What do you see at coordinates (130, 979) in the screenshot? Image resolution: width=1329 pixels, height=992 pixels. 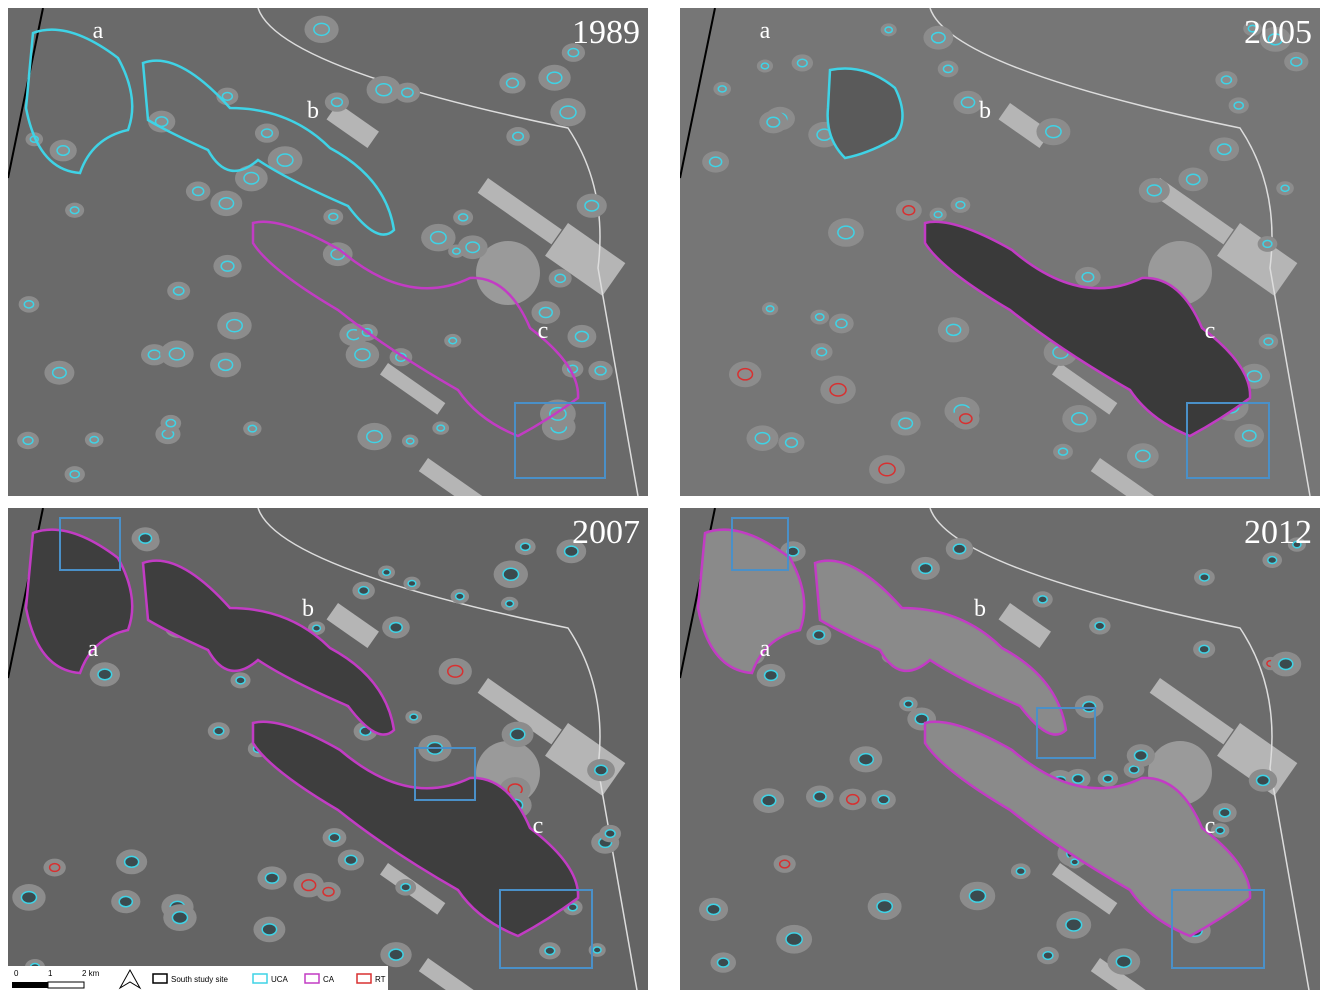 I see `north-arrow` at bounding box center [130, 979].